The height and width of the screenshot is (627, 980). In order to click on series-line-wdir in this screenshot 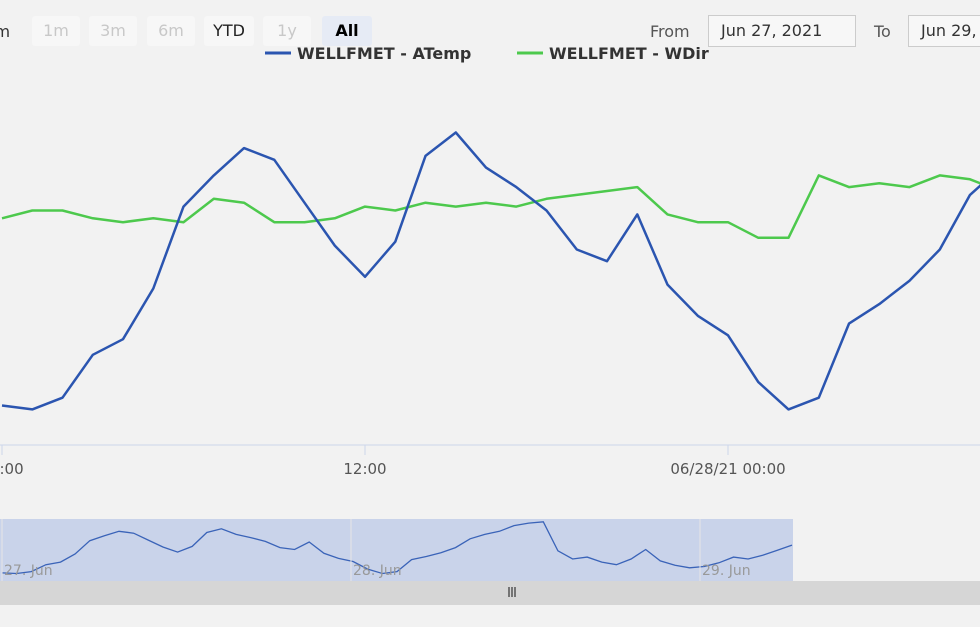, I will do `click(490, 207)`.